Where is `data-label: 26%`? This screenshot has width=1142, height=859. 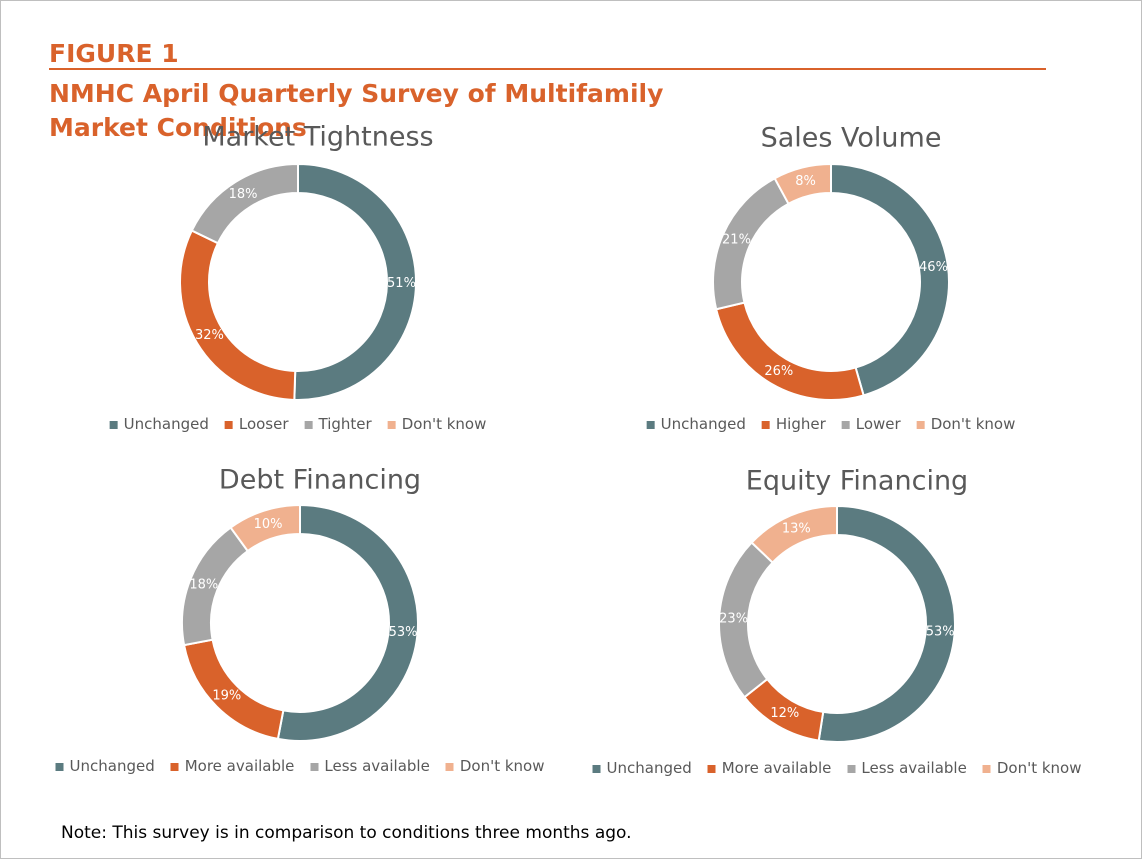 data-label: 26% is located at coordinates (778, 371).